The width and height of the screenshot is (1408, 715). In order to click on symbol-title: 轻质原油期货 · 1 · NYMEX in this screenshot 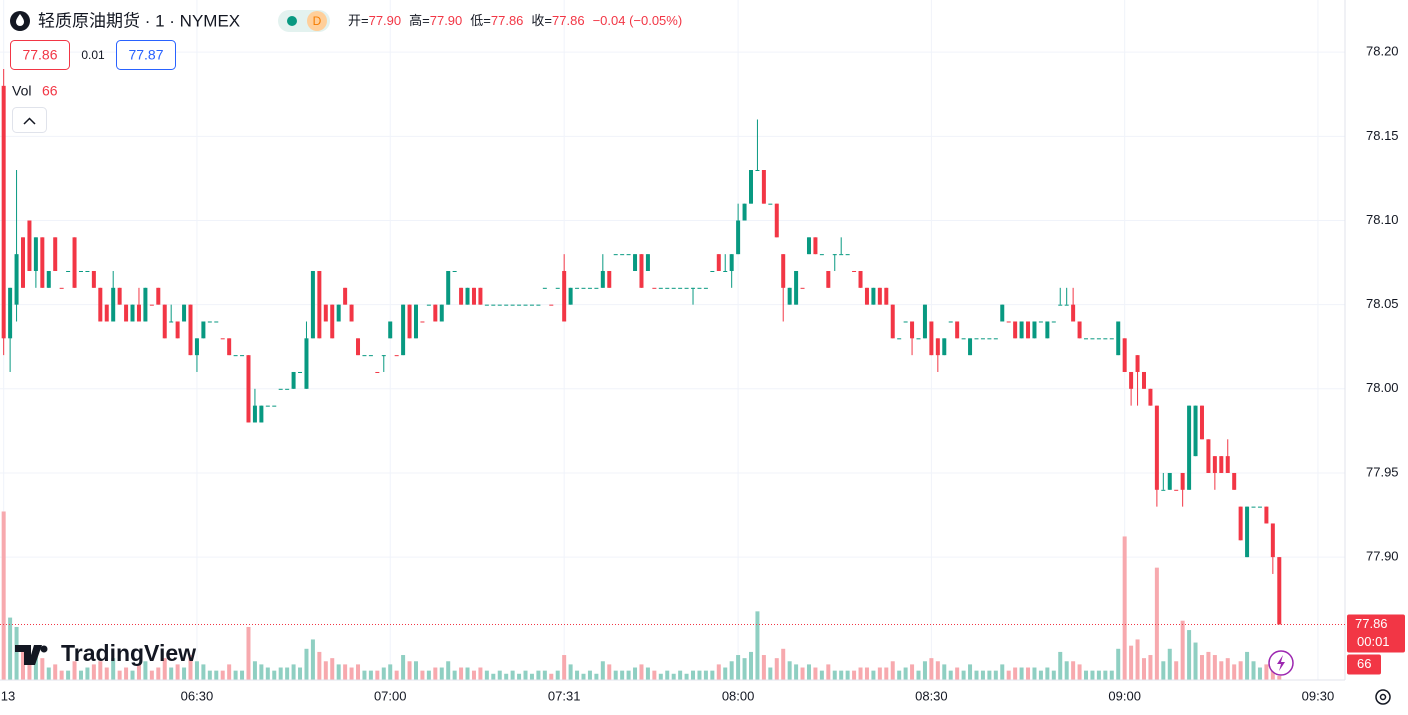, I will do `click(139, 20)`.